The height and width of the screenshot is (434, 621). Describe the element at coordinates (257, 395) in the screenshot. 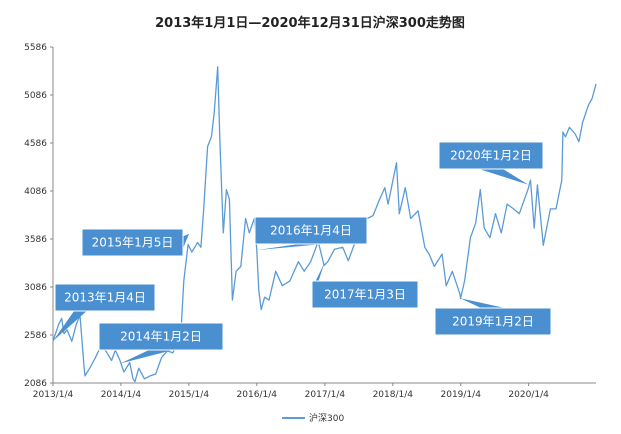

I see `x-tick-label: 2016/1/4` at that location.